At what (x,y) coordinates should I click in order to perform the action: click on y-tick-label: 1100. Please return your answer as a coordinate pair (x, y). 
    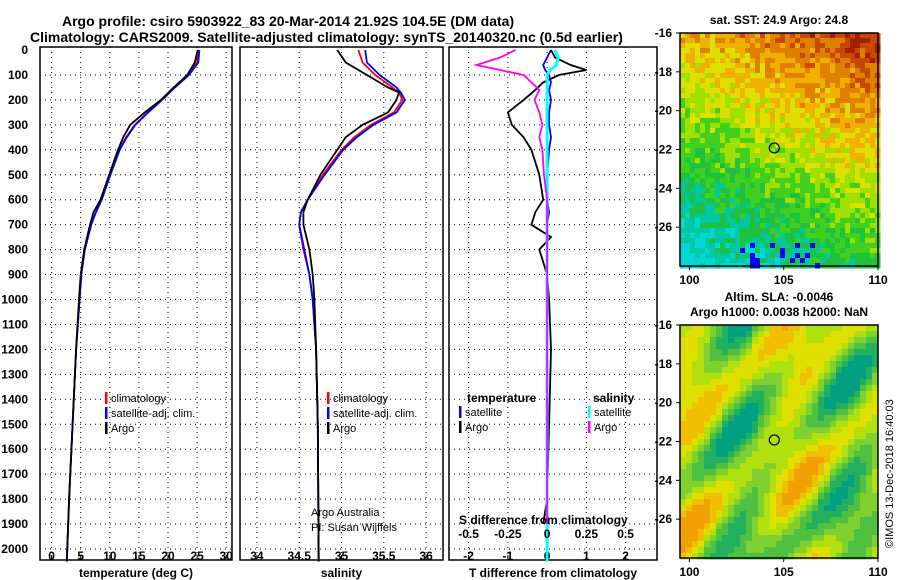
    Looking at the image, I should click on (15, 324).